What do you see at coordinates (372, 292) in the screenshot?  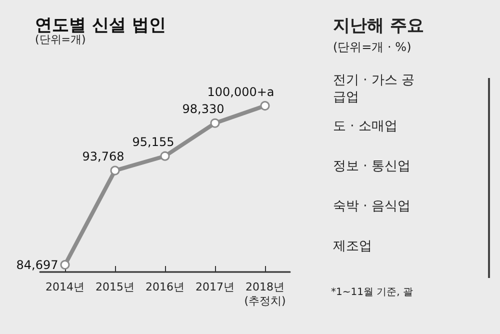 I see `text: *1~11월 기준, 괄` at bounding box center [372, 292].